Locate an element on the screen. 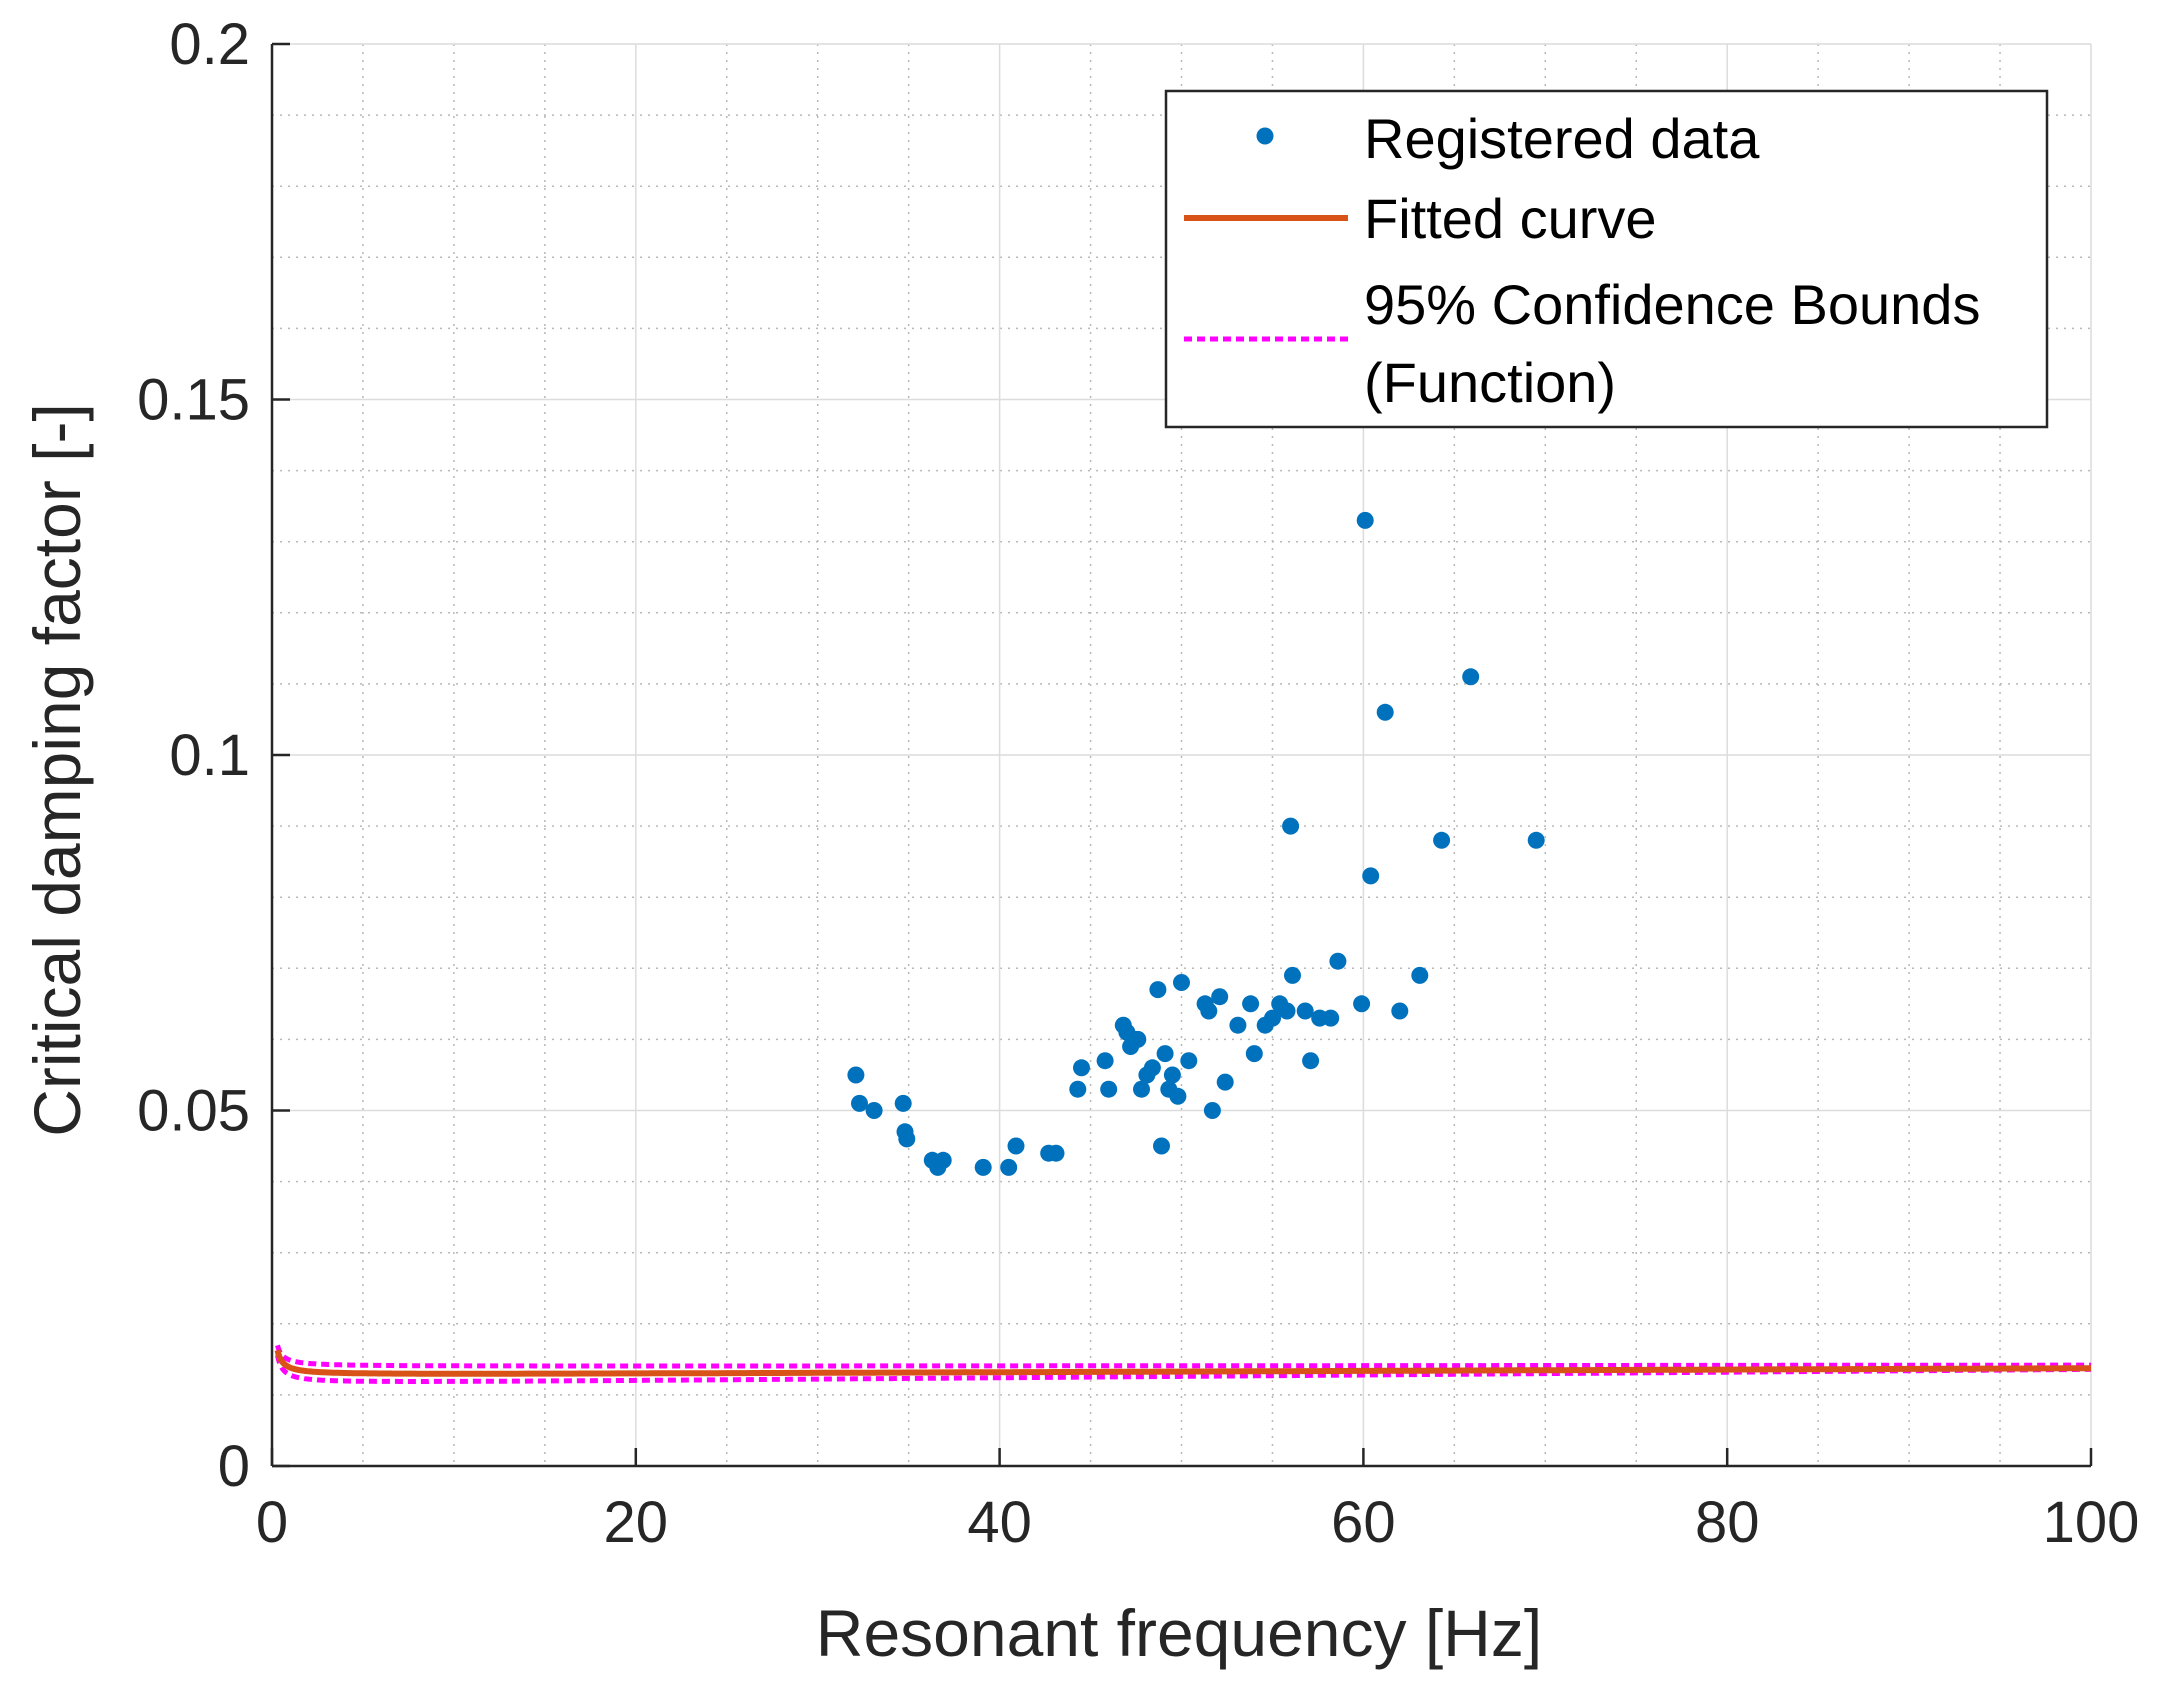 The image size is (2160, 1702). x-tick-label: 0 is located at coordinates (272, 1522).